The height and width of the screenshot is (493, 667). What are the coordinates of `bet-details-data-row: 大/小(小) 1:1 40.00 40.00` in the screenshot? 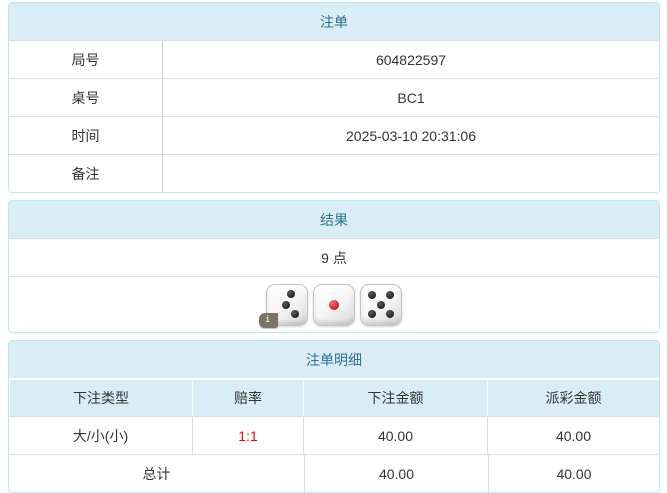 It's located at (334, 435).